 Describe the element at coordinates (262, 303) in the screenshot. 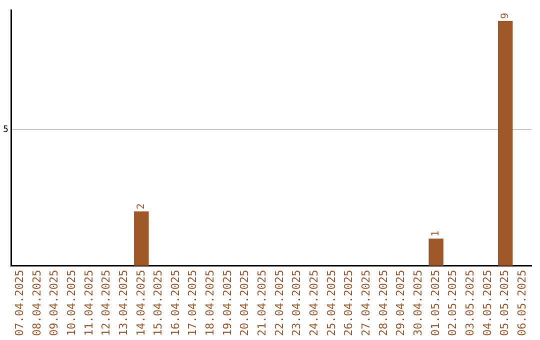

I see `x-tick-label: 21.04.2025` at that location.